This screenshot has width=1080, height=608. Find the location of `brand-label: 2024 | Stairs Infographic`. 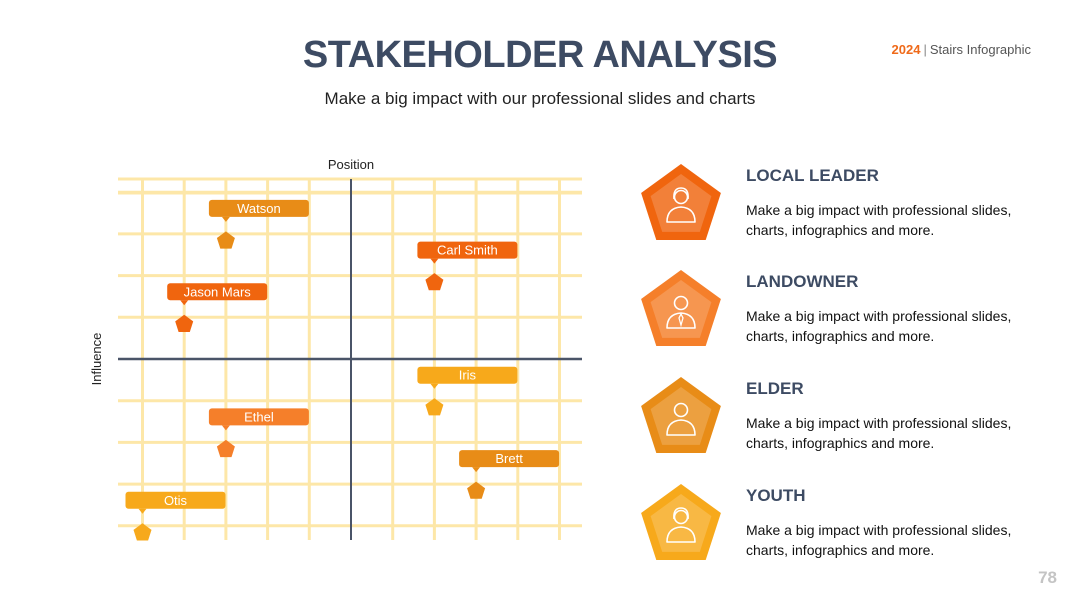

brand-label: 2024 | Stairs Infographic is located at coordinates (961, 49).